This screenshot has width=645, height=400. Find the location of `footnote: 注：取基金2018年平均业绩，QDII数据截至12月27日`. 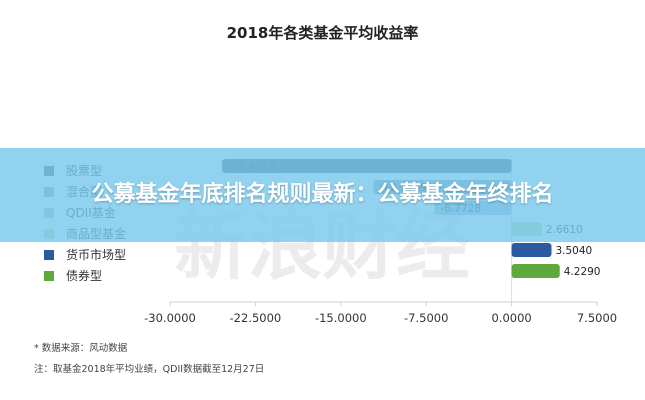

footnote: 注：取基金2018年平均业绩，QDII数据截至12月27日 is located at coordinates (149, 369).